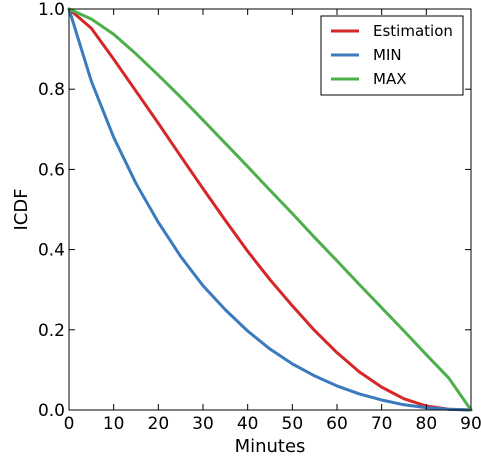 The image size is (481, 464). I want to click on x-tick-label: 20, so click(159, 424).